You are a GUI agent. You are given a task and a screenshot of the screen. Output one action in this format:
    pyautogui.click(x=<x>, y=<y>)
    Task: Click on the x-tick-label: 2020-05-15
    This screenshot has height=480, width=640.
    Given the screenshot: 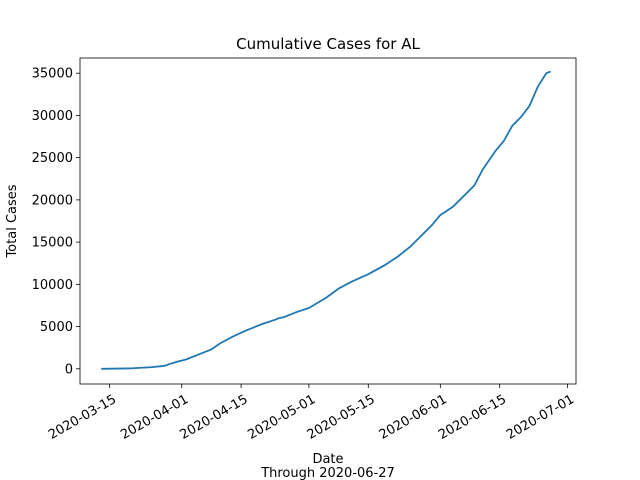 What is the action you would take?
    pyautogui.click(x=341, y=417)
    